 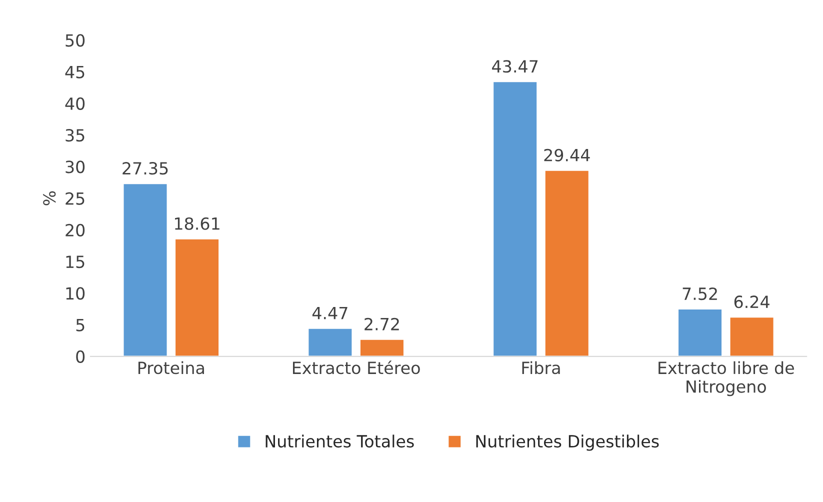 What do you see at coordinates (171, 367) in the screenshot?
I see `x-tick-label: Proteina` at bounding box center [171, 367].